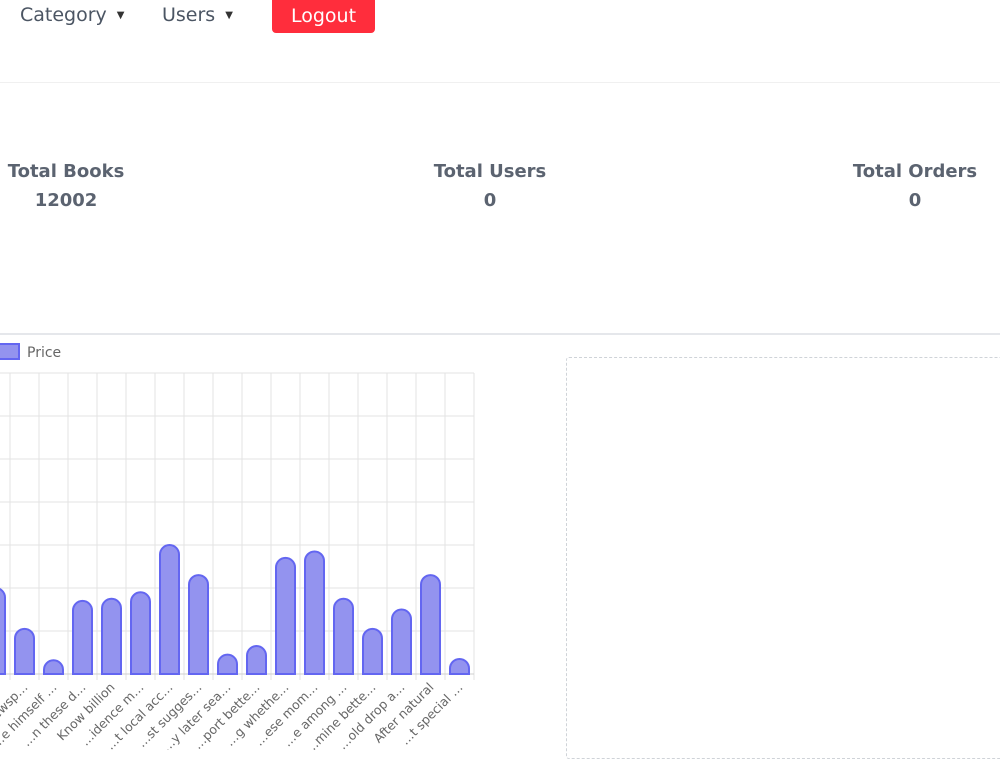 The width and height of the screenshot is (1000, 759). What do you see at coordinates (44, 353) in the screenshot?
I see `legend-label: Price` at bounding box center [44, 353].